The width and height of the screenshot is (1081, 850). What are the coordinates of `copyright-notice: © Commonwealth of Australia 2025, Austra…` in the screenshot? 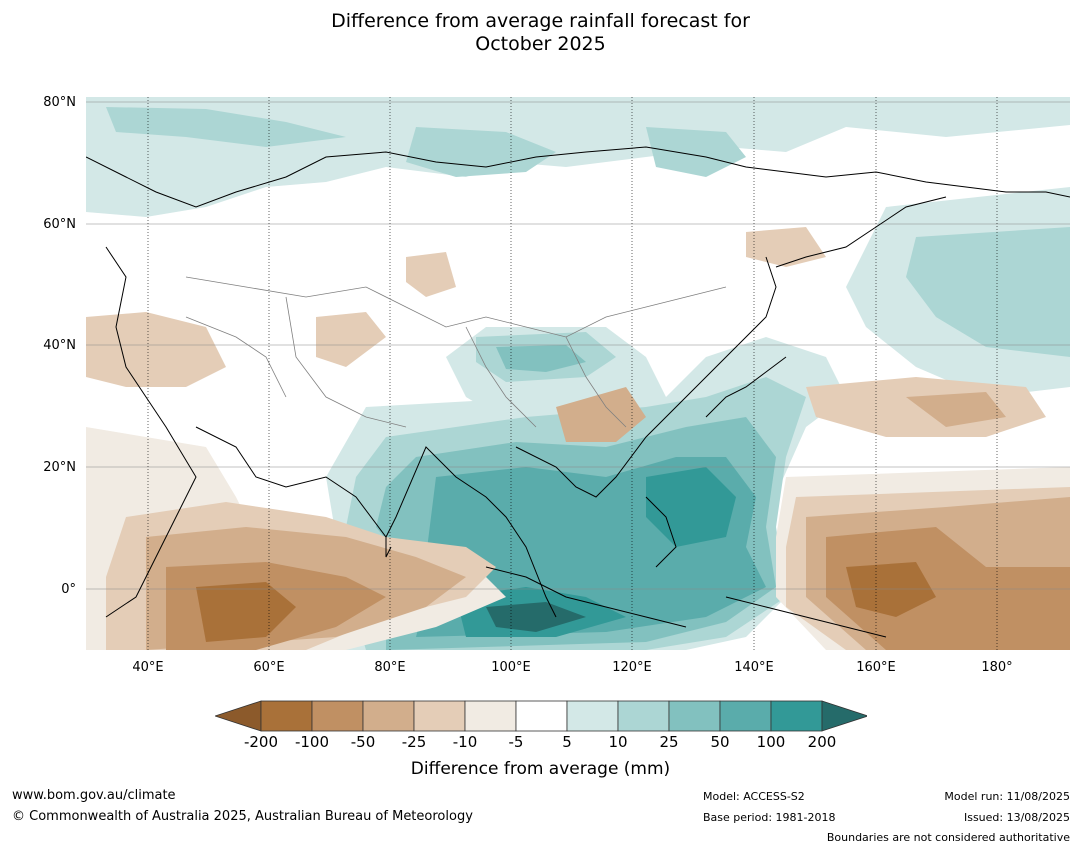 It's located at (242, 816).